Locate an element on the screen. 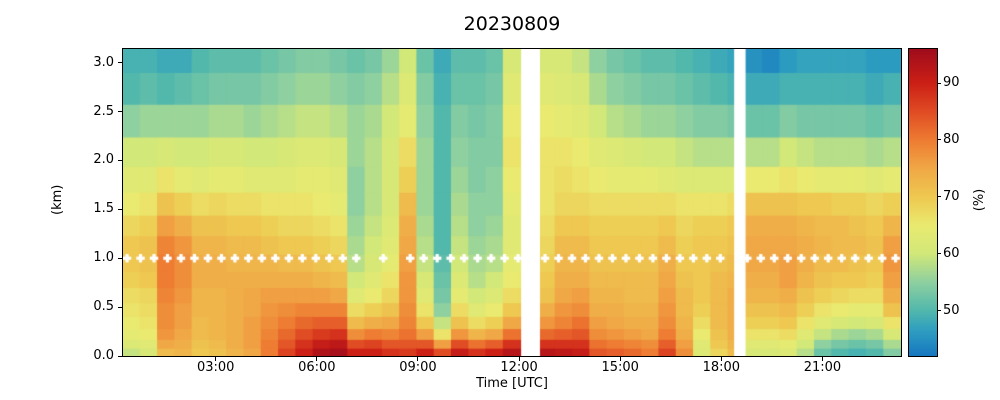 The image size is (1000, 400). y-tick-label: 2.5 is located at coordinates (103, 111).